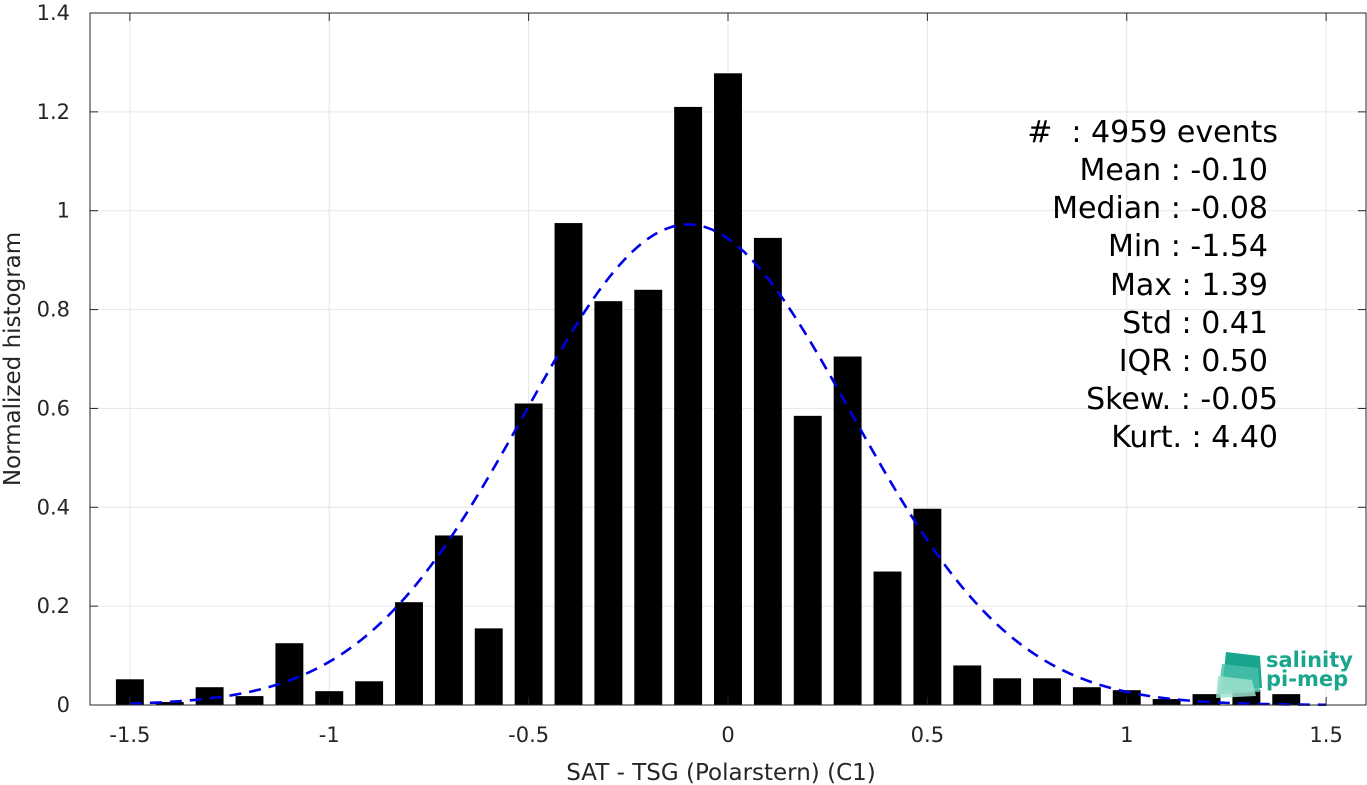  Describe the element at coordinates (927, 735) in the screenshot. I see `x-tick-label: 0.5` at that location.